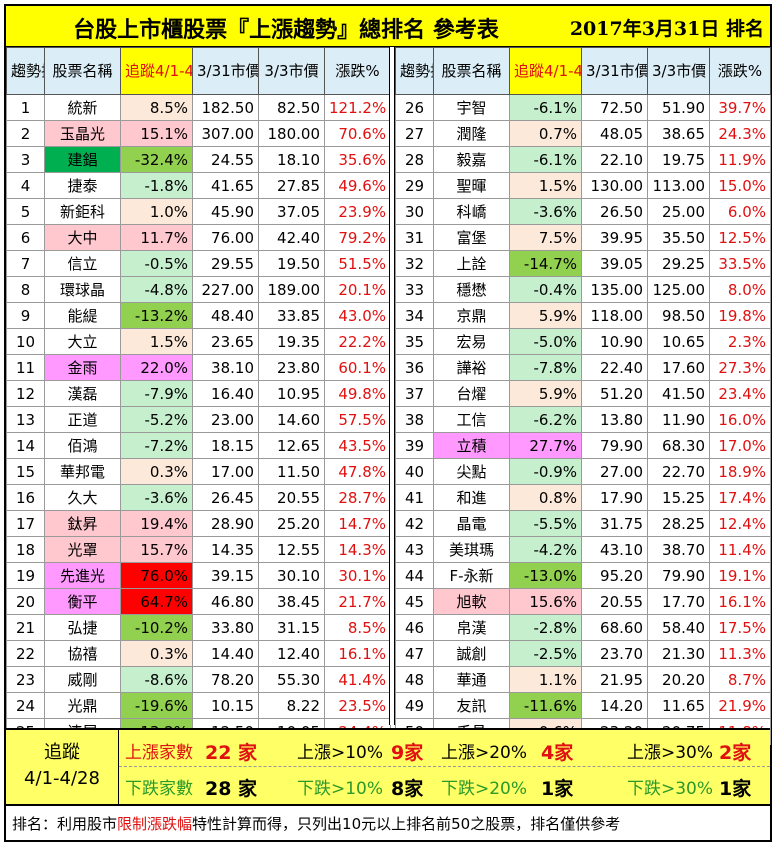 The height and width of the screenshot is (846, 778). What do you see at coordinates (740, 71) in the screenshot?
I see `header-change: 漲跌%` at bounding box center [740, 71].